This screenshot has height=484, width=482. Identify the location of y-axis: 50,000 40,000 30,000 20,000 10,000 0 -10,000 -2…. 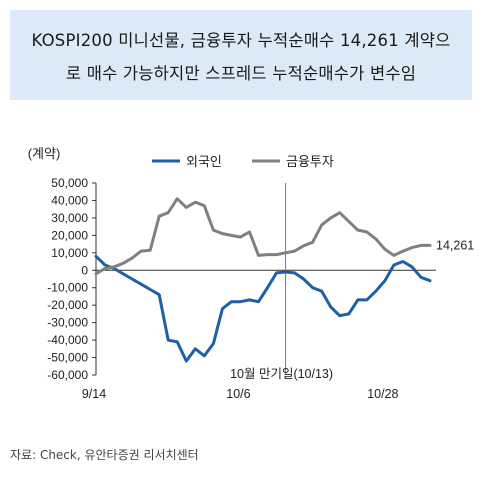
(72, 279).